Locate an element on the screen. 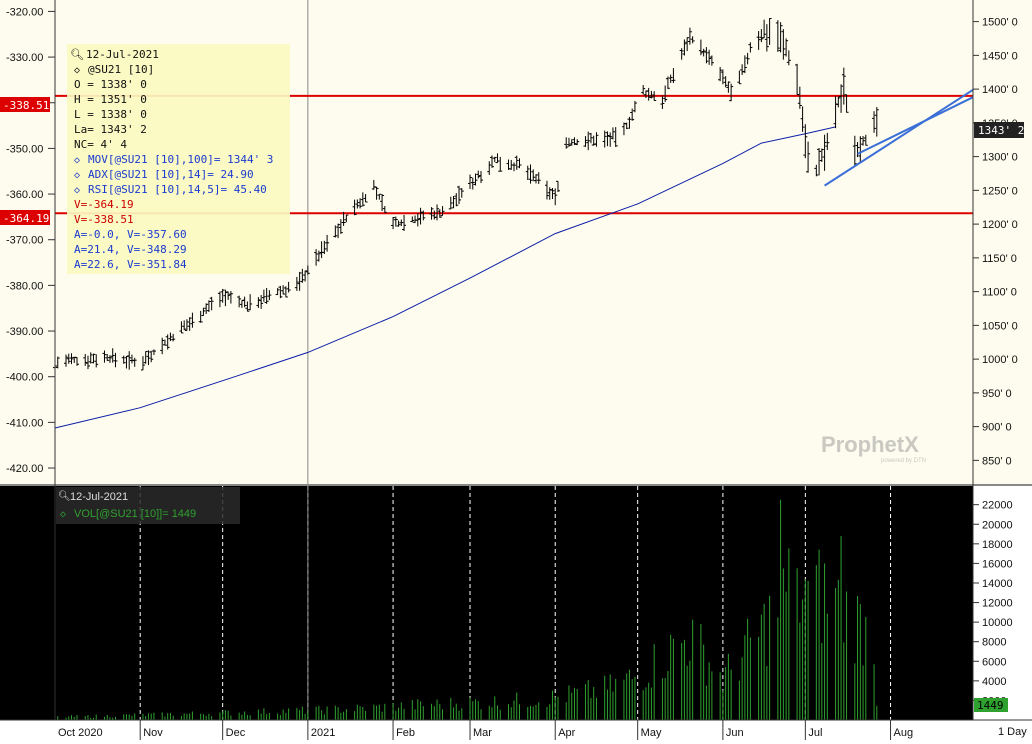 This screenshot has width=1032, height=744. info-v2: V=-338.51 is located at coordinates (104, 219).